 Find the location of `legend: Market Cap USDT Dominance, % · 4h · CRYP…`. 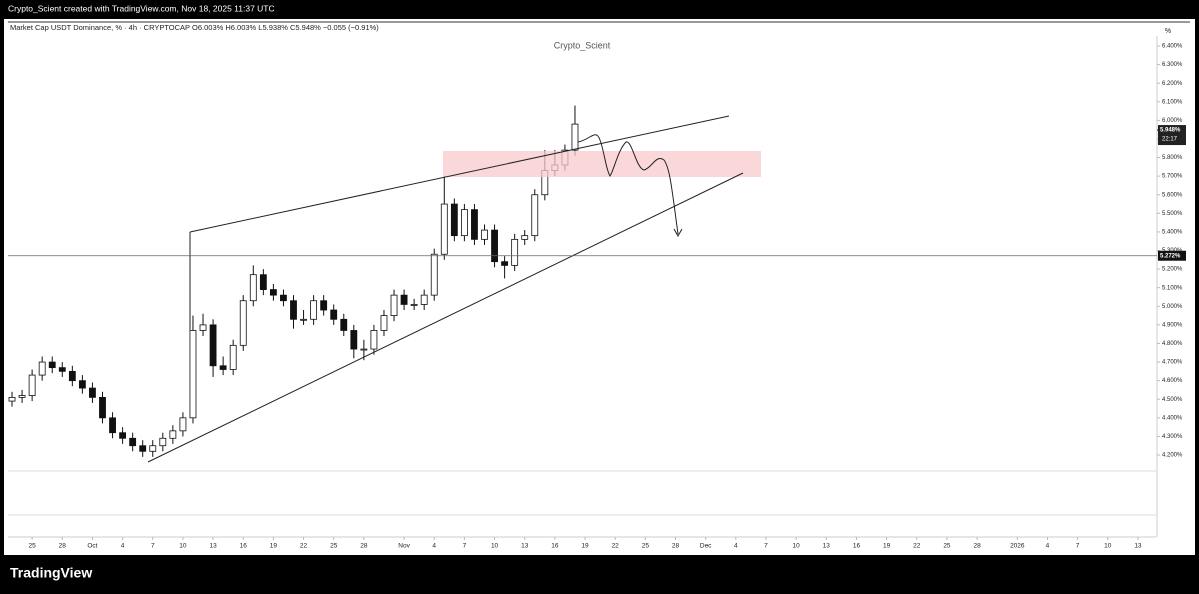

legend: Market Cap USDT Dominance, % · 4h · CRYP… is located at coordinates (194, 27).